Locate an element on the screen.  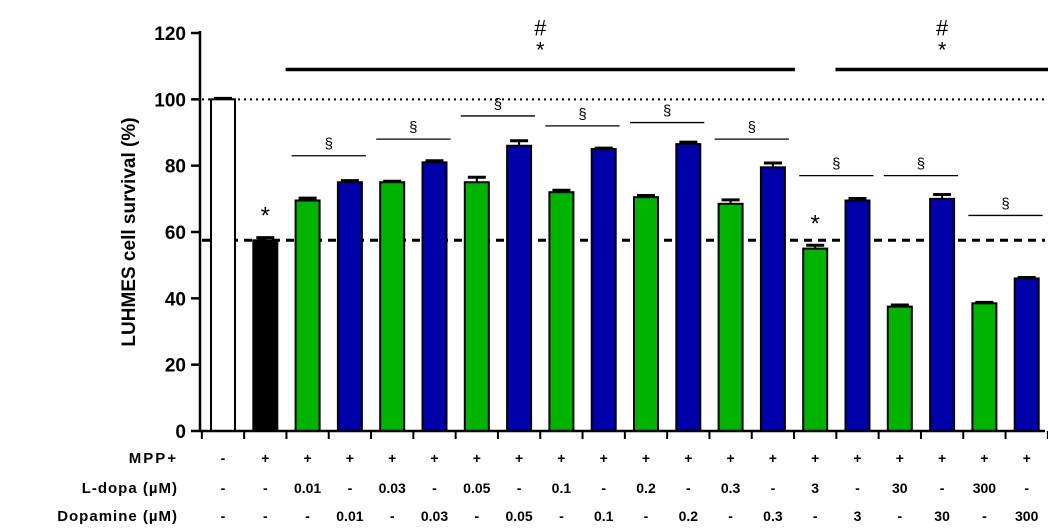
y-tick-label: 20 is located at coordinates (175, 366).